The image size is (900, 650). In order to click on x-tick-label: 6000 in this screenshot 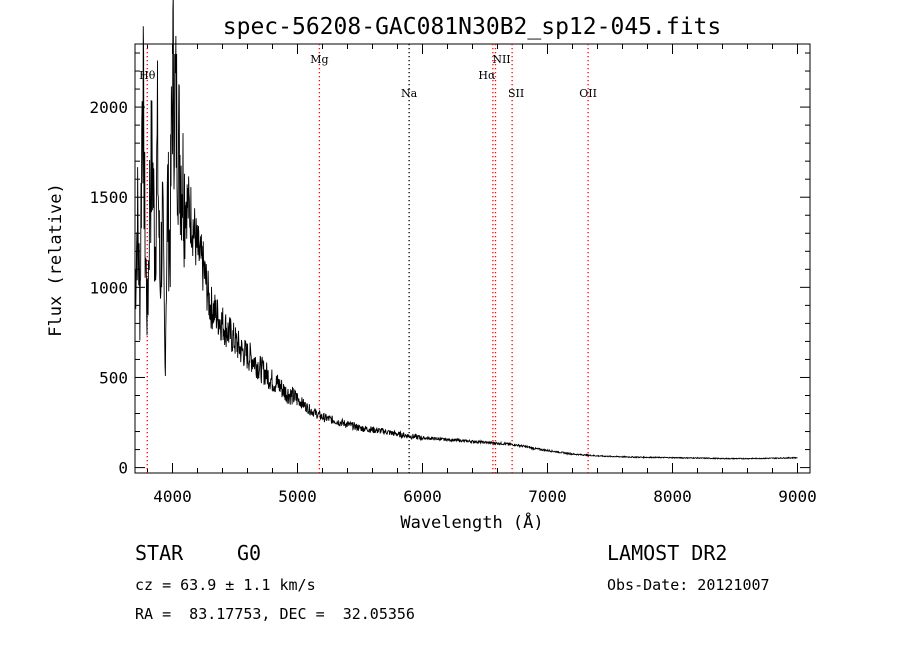, I will do `click(422, 496)`.